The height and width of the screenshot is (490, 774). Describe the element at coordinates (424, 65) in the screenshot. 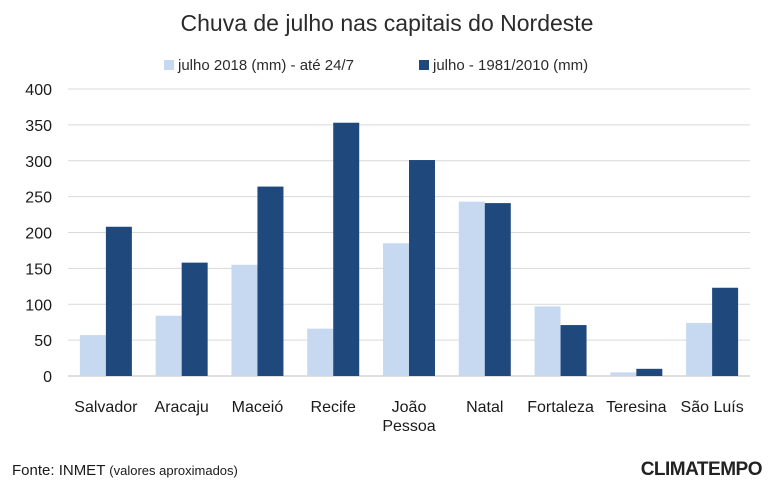

I see `legend-swatch-normal` at that location.